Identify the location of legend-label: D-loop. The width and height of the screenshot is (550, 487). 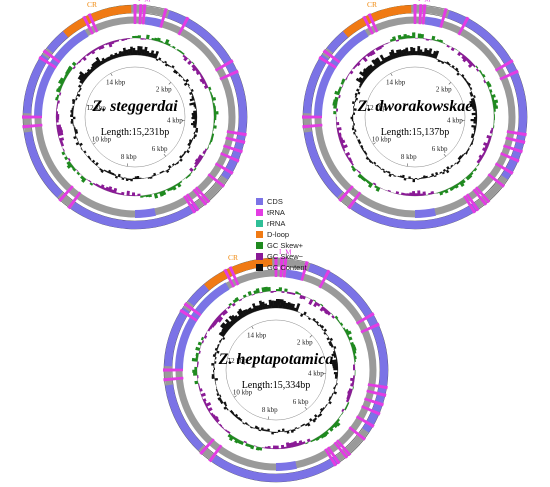
(278, 234).